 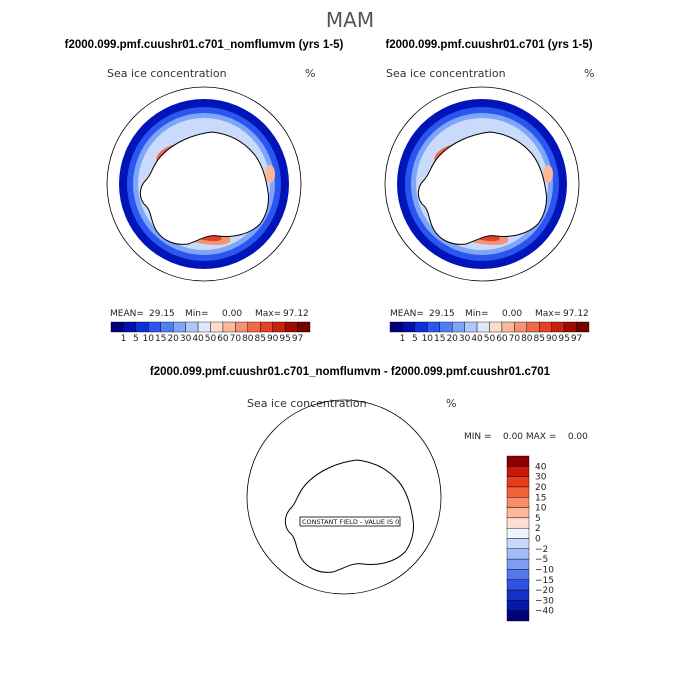 What do you see at coordinates (403, 339) in the screenshot?
I see `colorbar-tick-label: 1` at bounding box center [403, 339].